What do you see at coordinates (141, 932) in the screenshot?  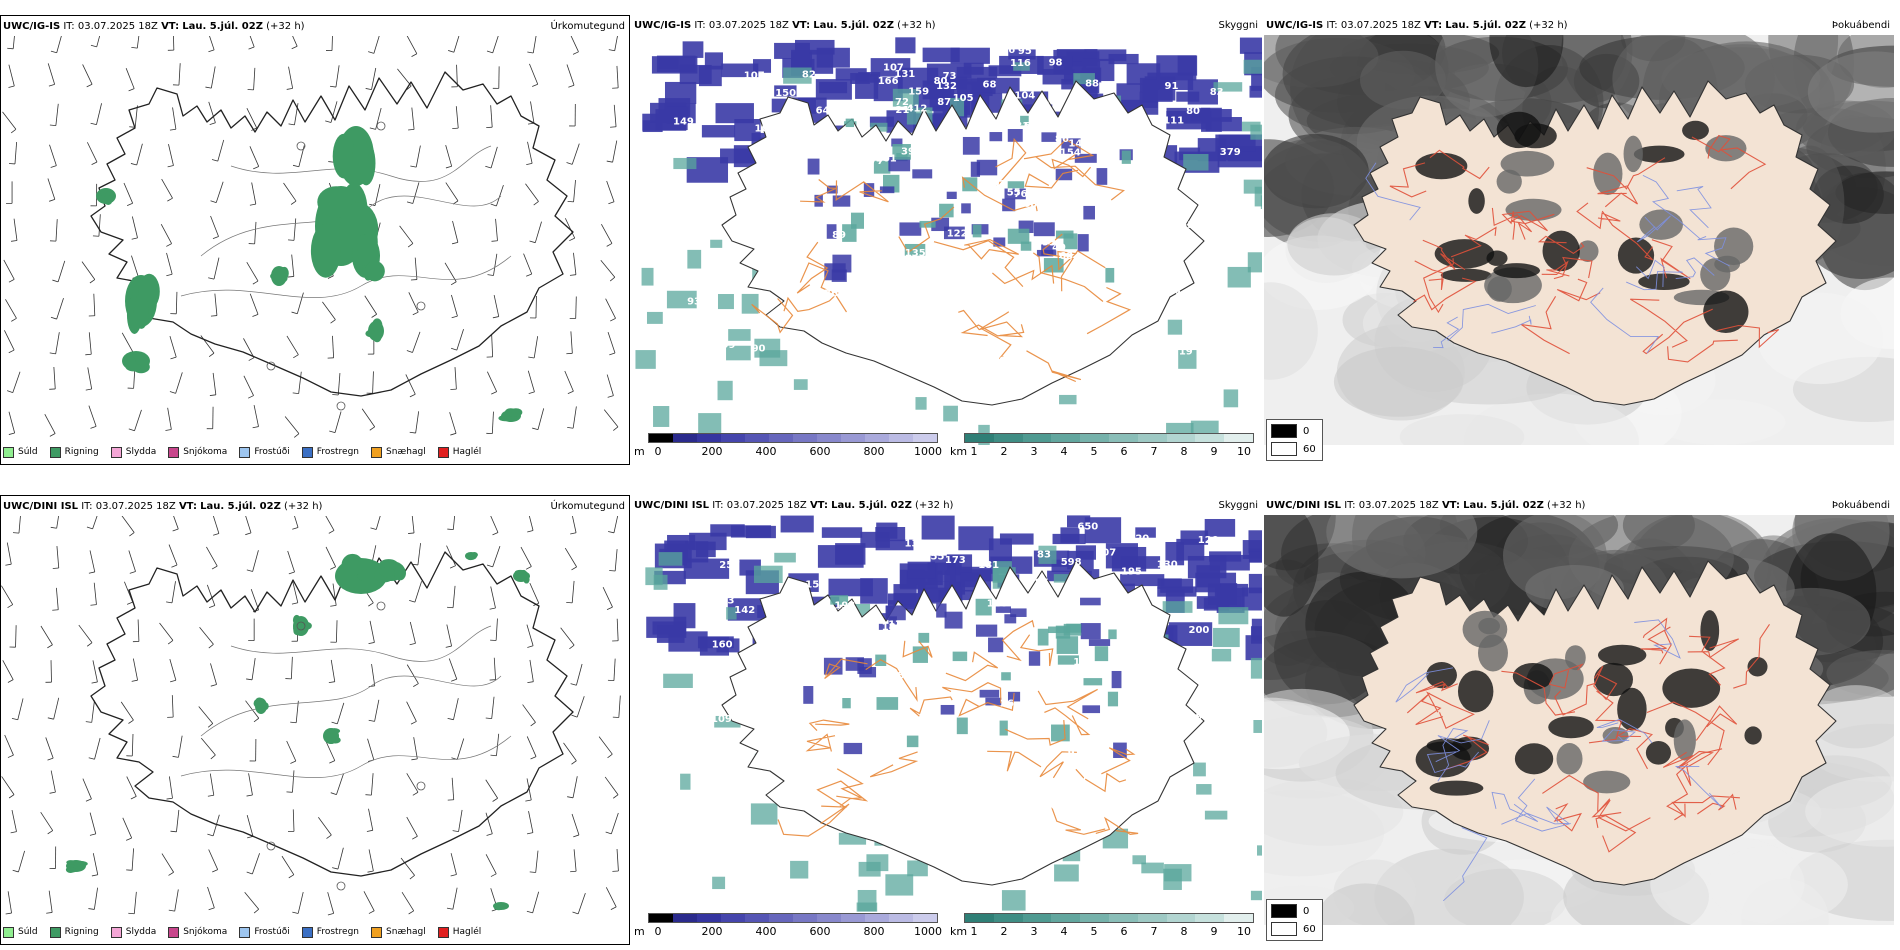 I see `precip-legend-label: Slydda` at bounding box center [141, 932].